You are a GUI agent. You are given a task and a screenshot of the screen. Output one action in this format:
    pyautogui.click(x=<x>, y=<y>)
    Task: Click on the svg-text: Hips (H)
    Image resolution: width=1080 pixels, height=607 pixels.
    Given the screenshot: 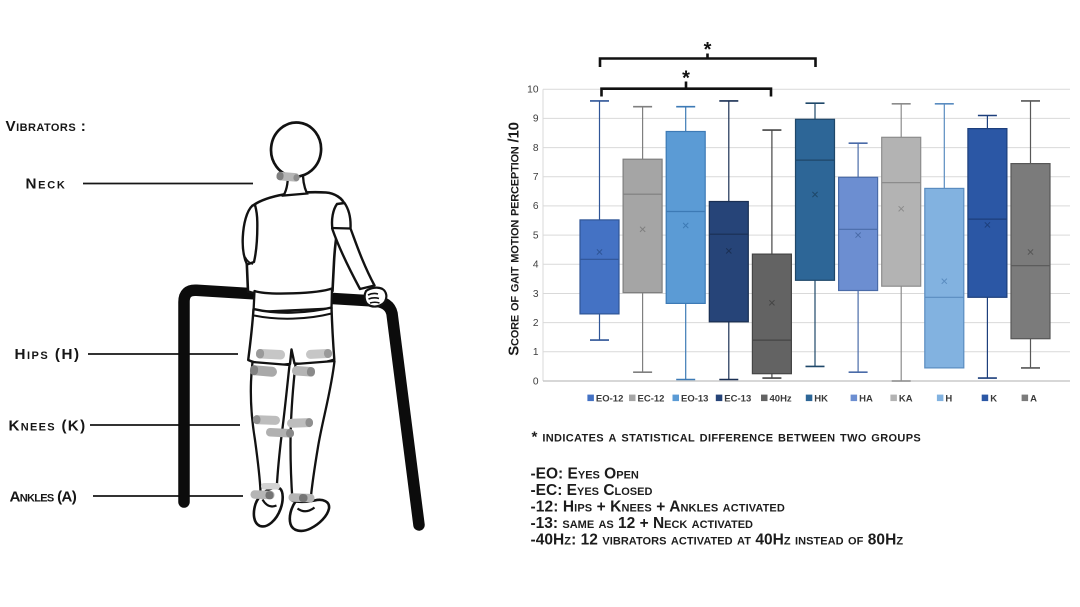 What is the action you would take?
    pyautogui.click(x=48, y=354)
    